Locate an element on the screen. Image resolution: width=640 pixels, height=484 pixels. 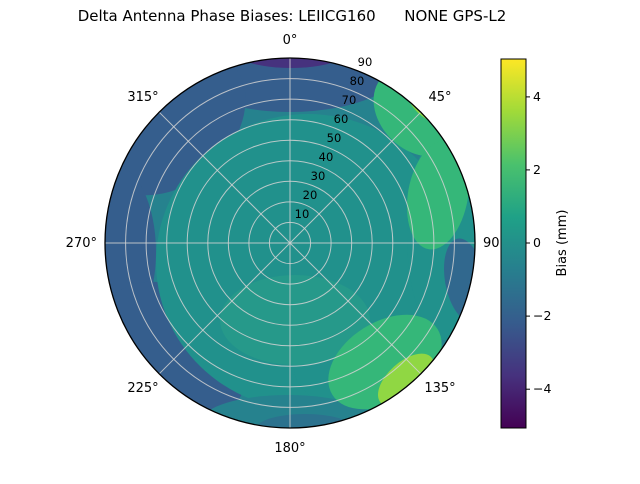
colorbar-tick-label: −2 is located at coordinates (542, 315).